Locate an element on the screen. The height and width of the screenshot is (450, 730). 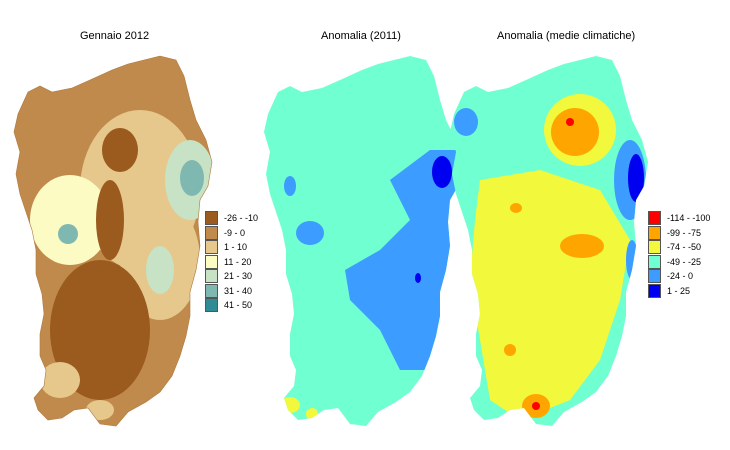
legend-row: -114 - -100 is located at coordinates (679, 218).